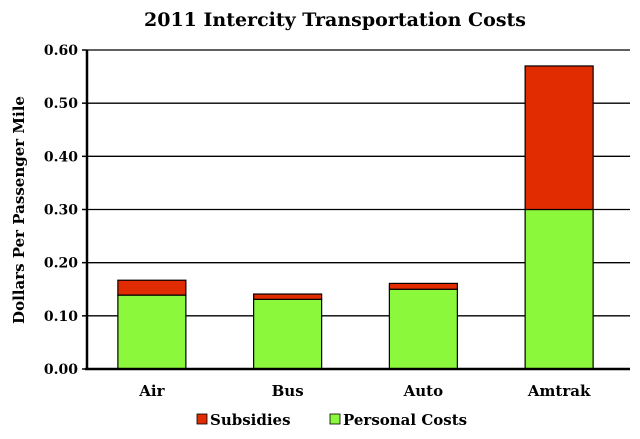 The height and width of the screenshot is (439, 640). Describe the element at coordinates (151, 391) in the screenshot. I see `x-tick-label: Air` at that location.